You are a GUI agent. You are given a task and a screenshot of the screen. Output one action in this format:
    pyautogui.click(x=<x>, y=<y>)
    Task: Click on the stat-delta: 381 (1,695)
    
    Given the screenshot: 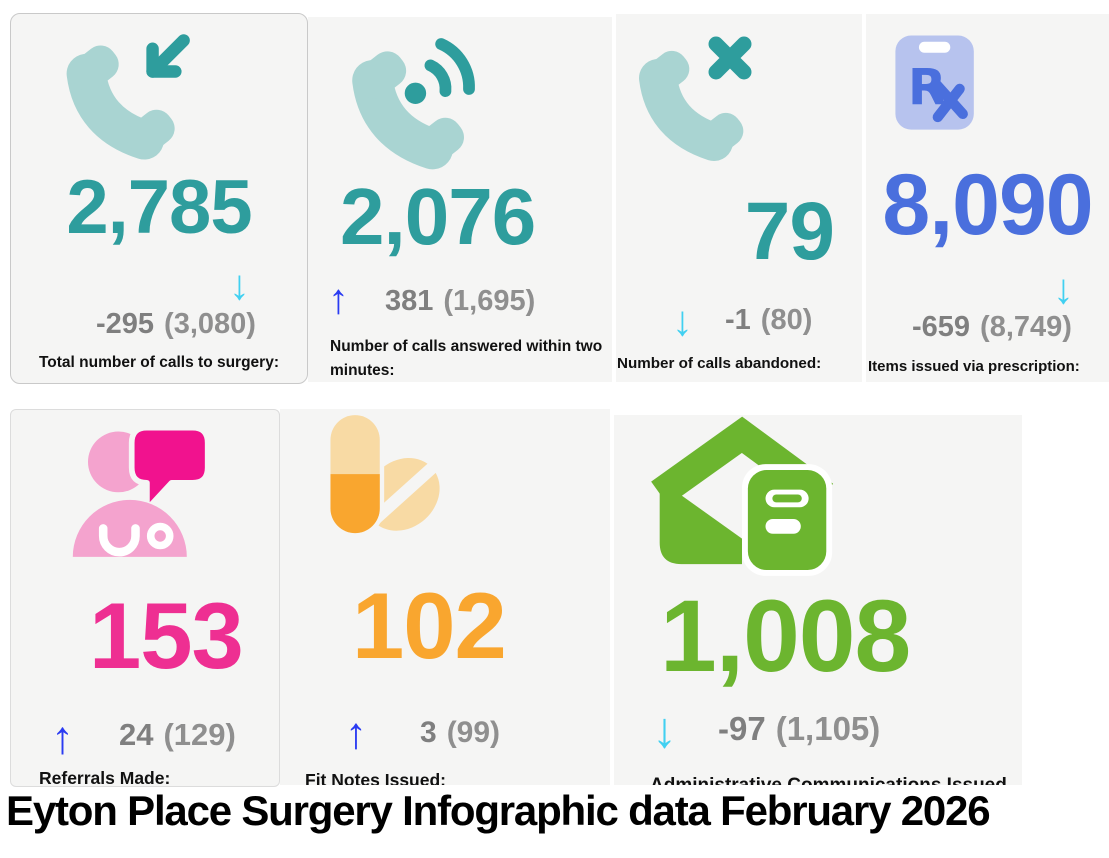 What is the action you would take?
    pyautogui.click(x=460, y=301)
    